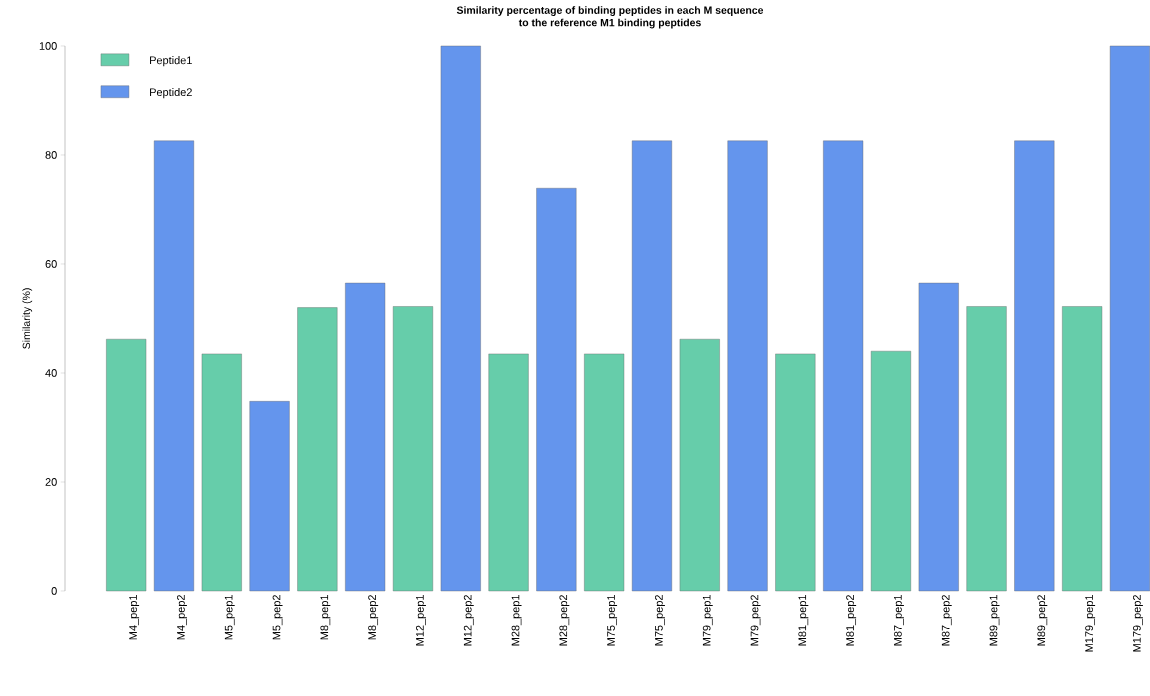  What do you see at coordinates (421, 620) in the screenshot?
I see `x-tick-label: M12_pep1` at bounding box center [421, 620].